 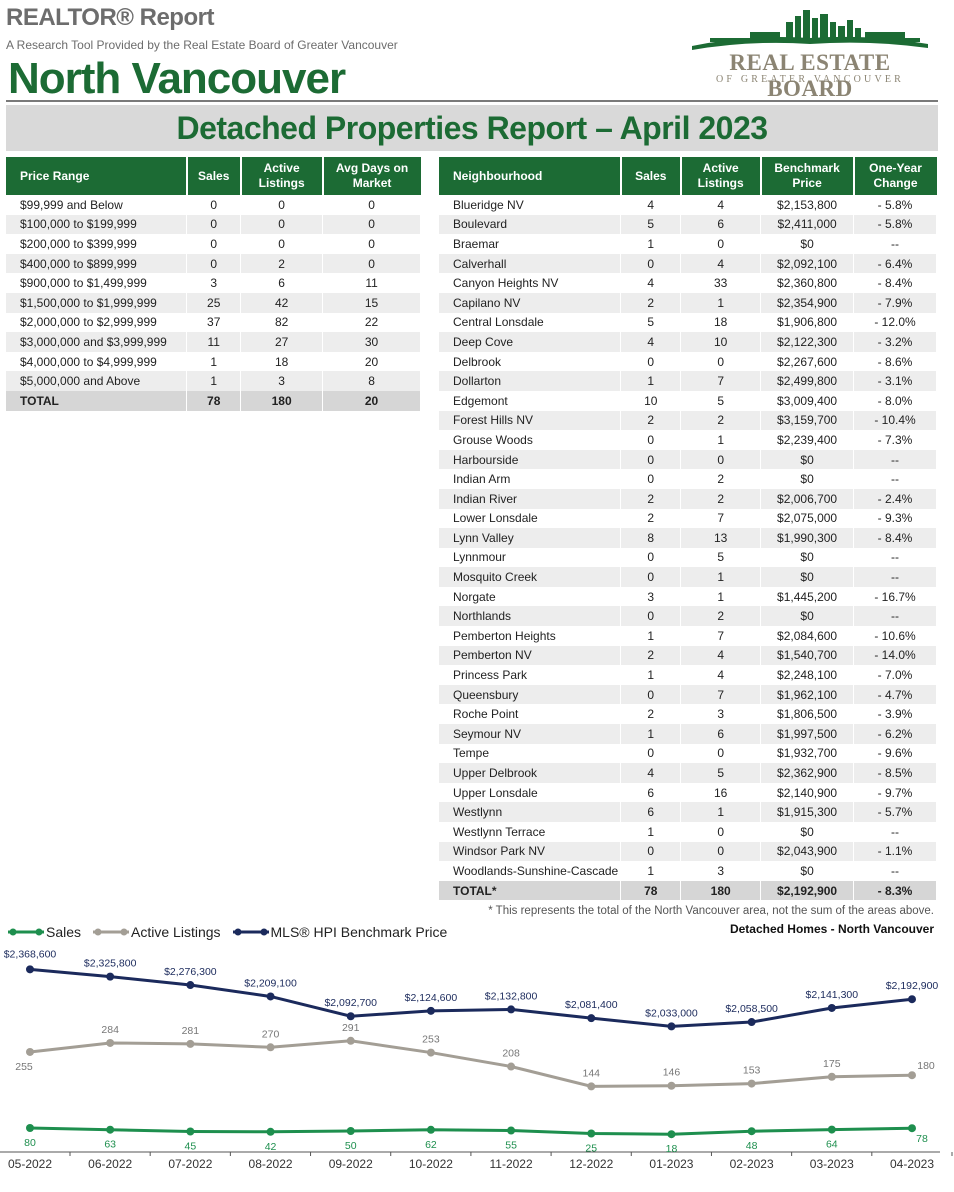 I want to click on data-label: 62, so click(x=431, y=1145).